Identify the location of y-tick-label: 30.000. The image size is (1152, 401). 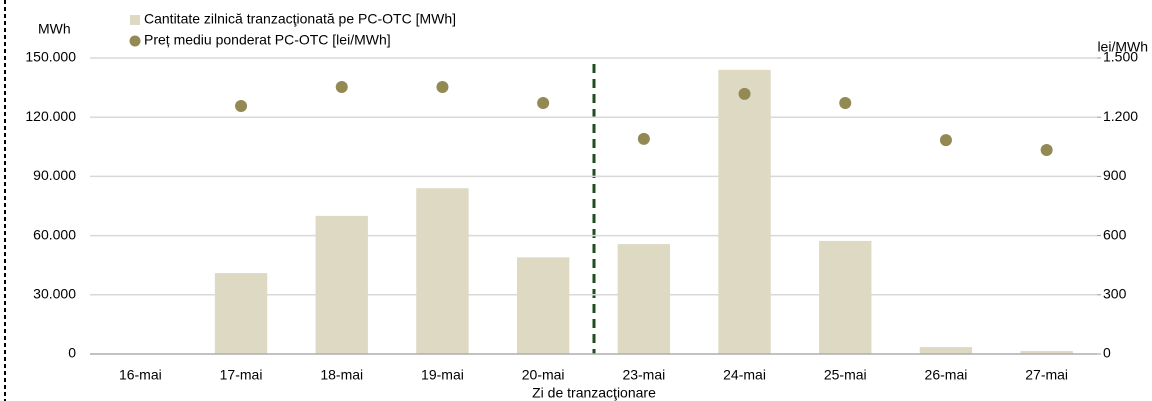
(54, 294).